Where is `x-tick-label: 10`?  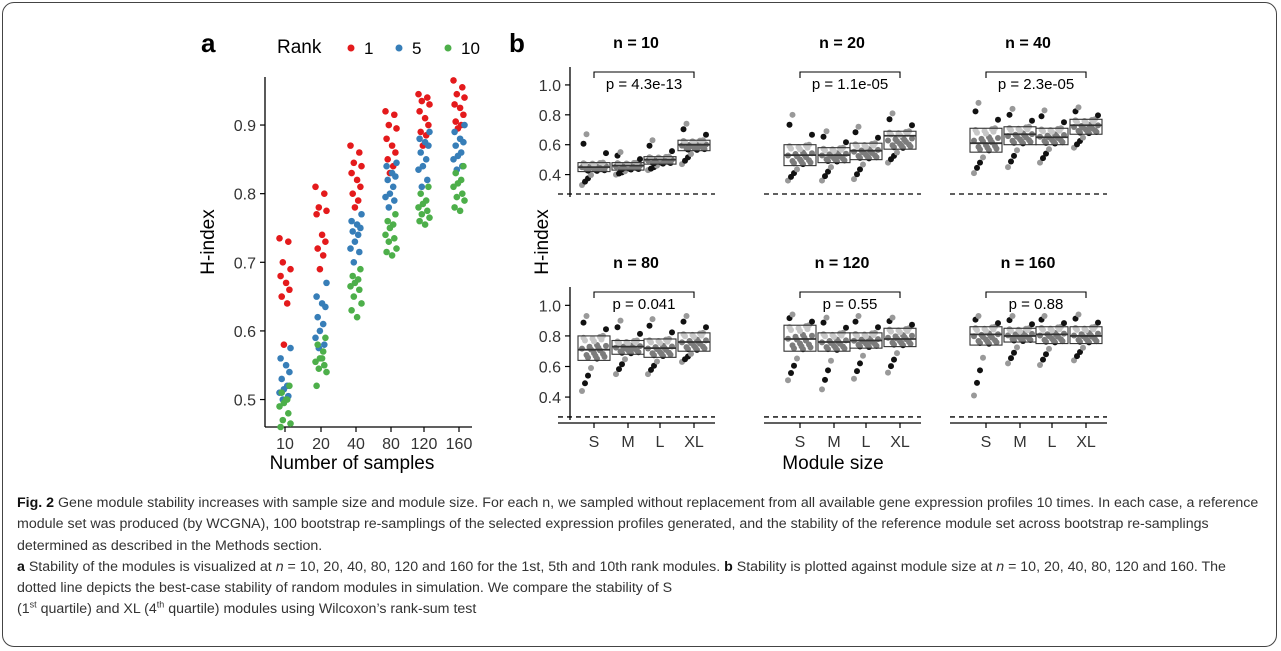 x-tick-label: 10 is located at coordinates (285, 444).